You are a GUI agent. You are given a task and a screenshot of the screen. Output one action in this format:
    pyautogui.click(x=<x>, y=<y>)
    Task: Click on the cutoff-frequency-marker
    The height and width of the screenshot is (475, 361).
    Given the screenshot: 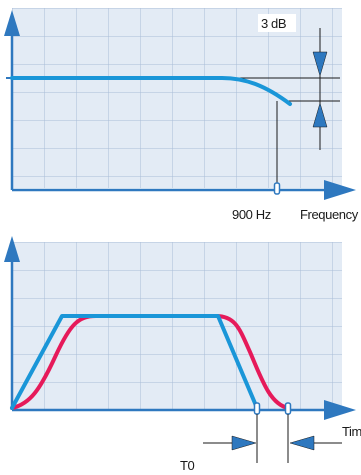 What is the action you would take?
    pyautogui.click(x=277, y=188)
    